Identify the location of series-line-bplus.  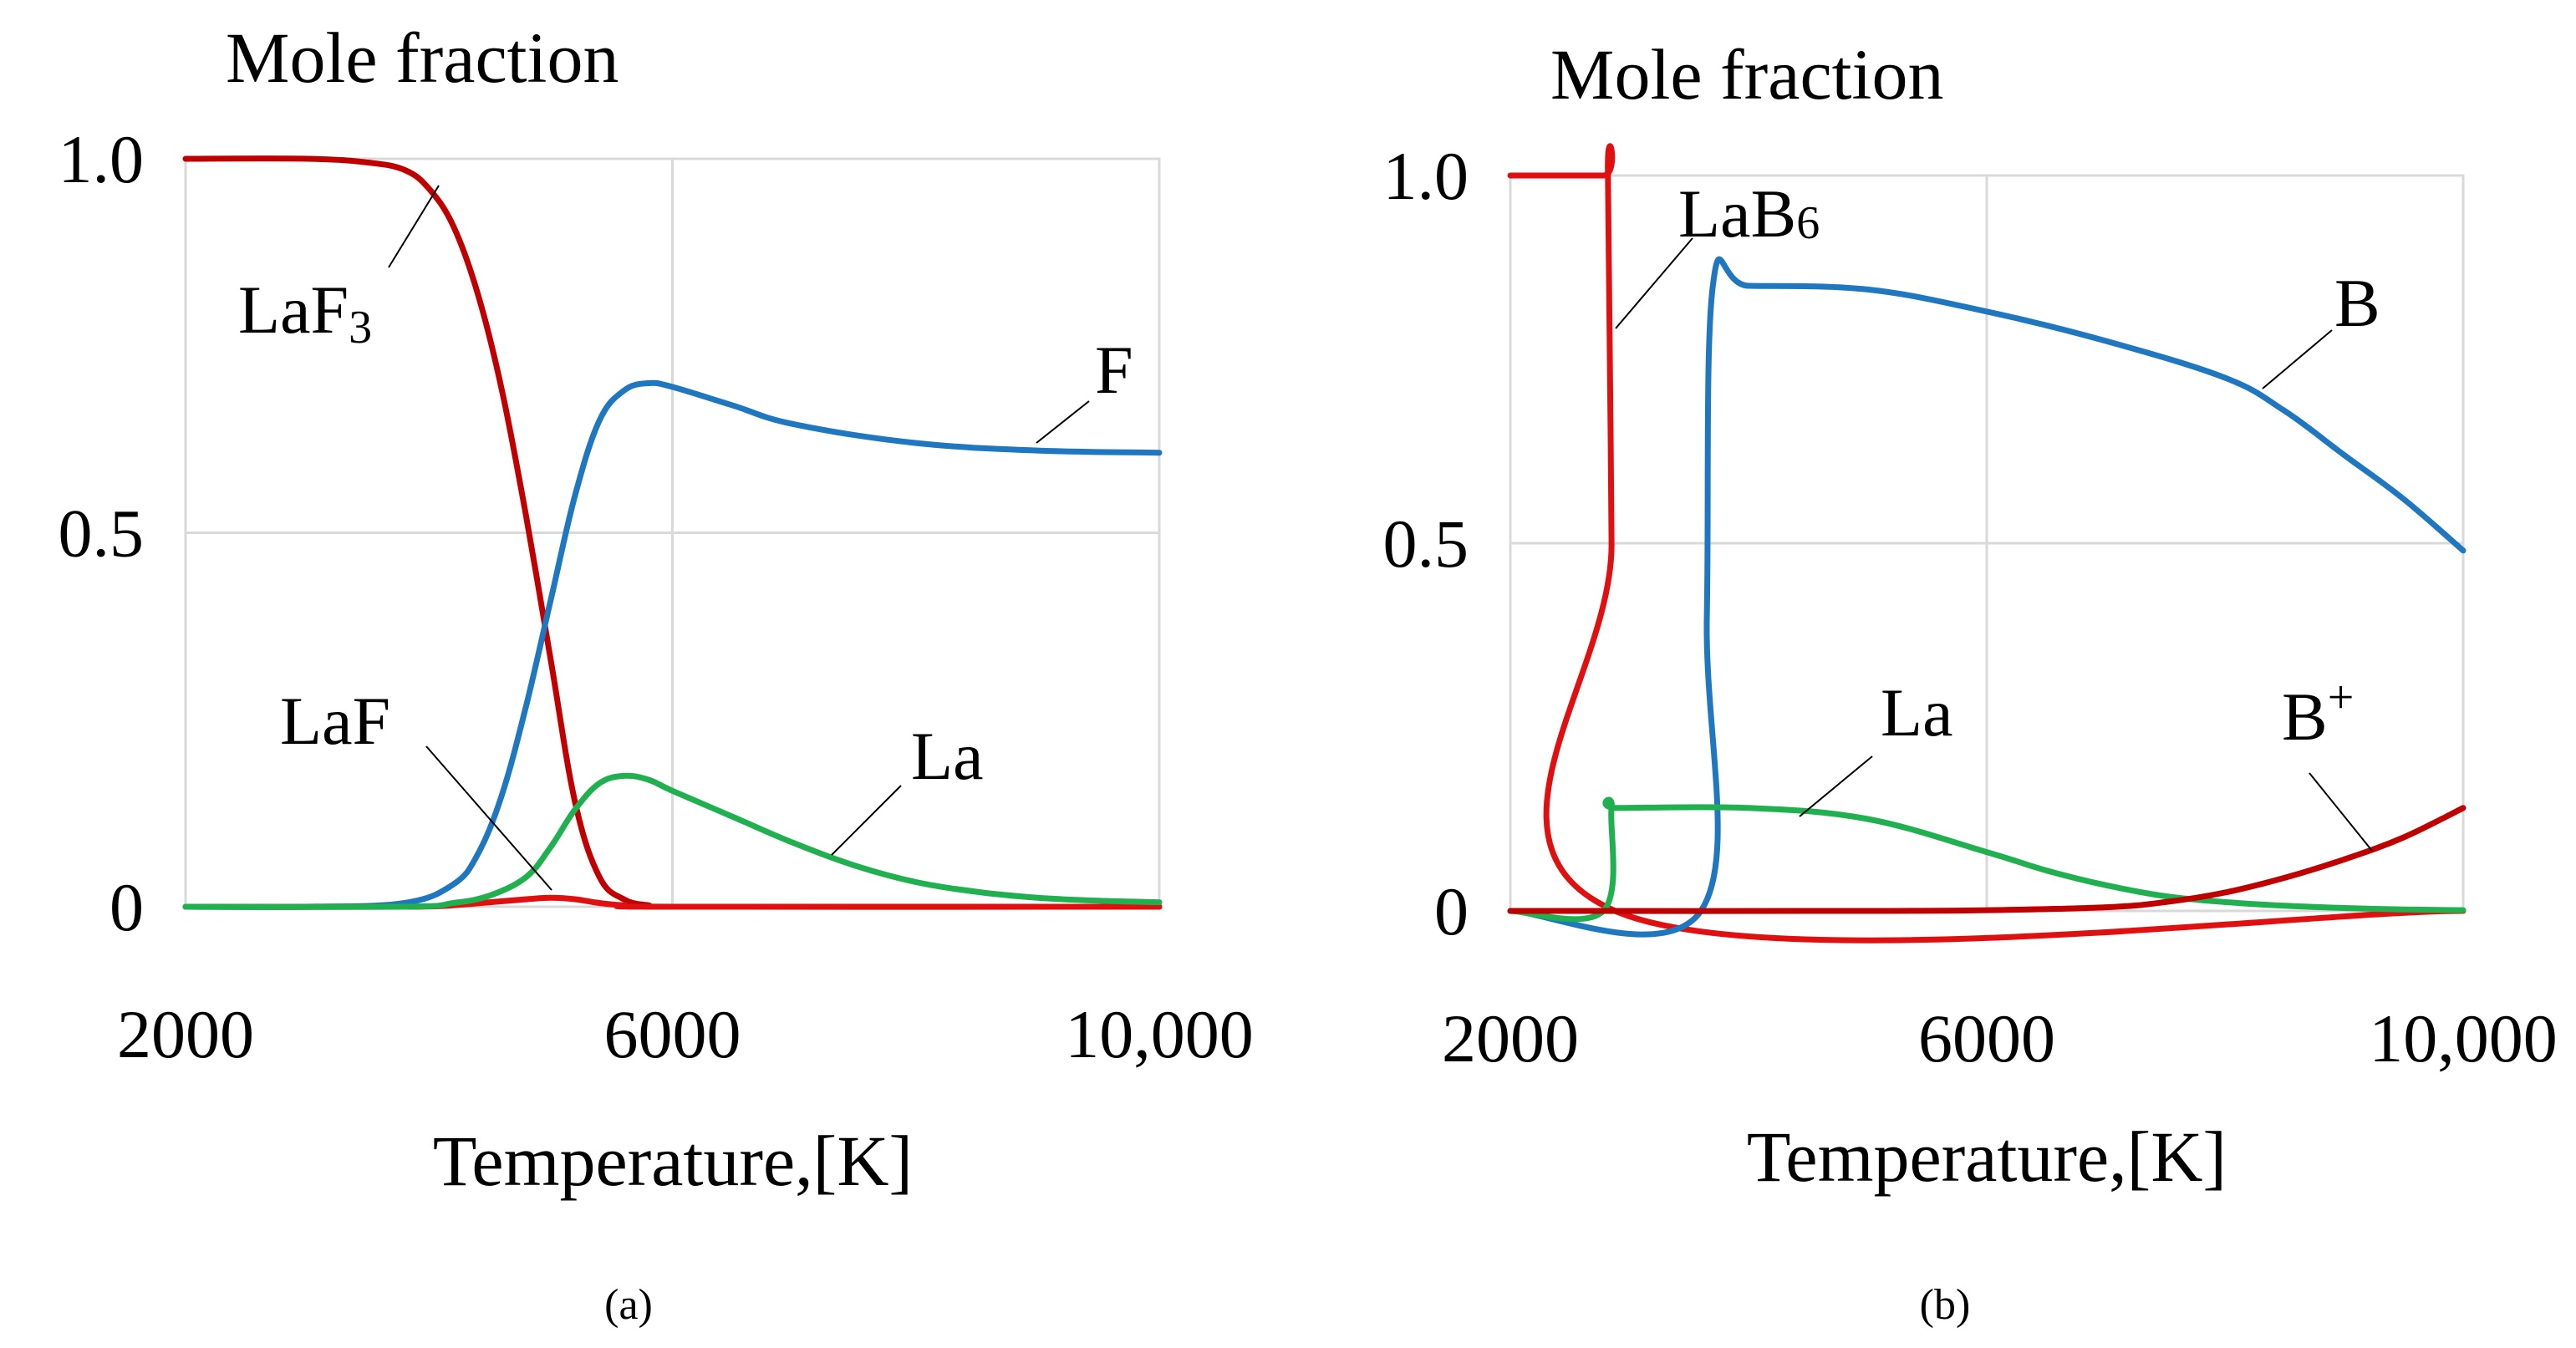
(1987, 859).